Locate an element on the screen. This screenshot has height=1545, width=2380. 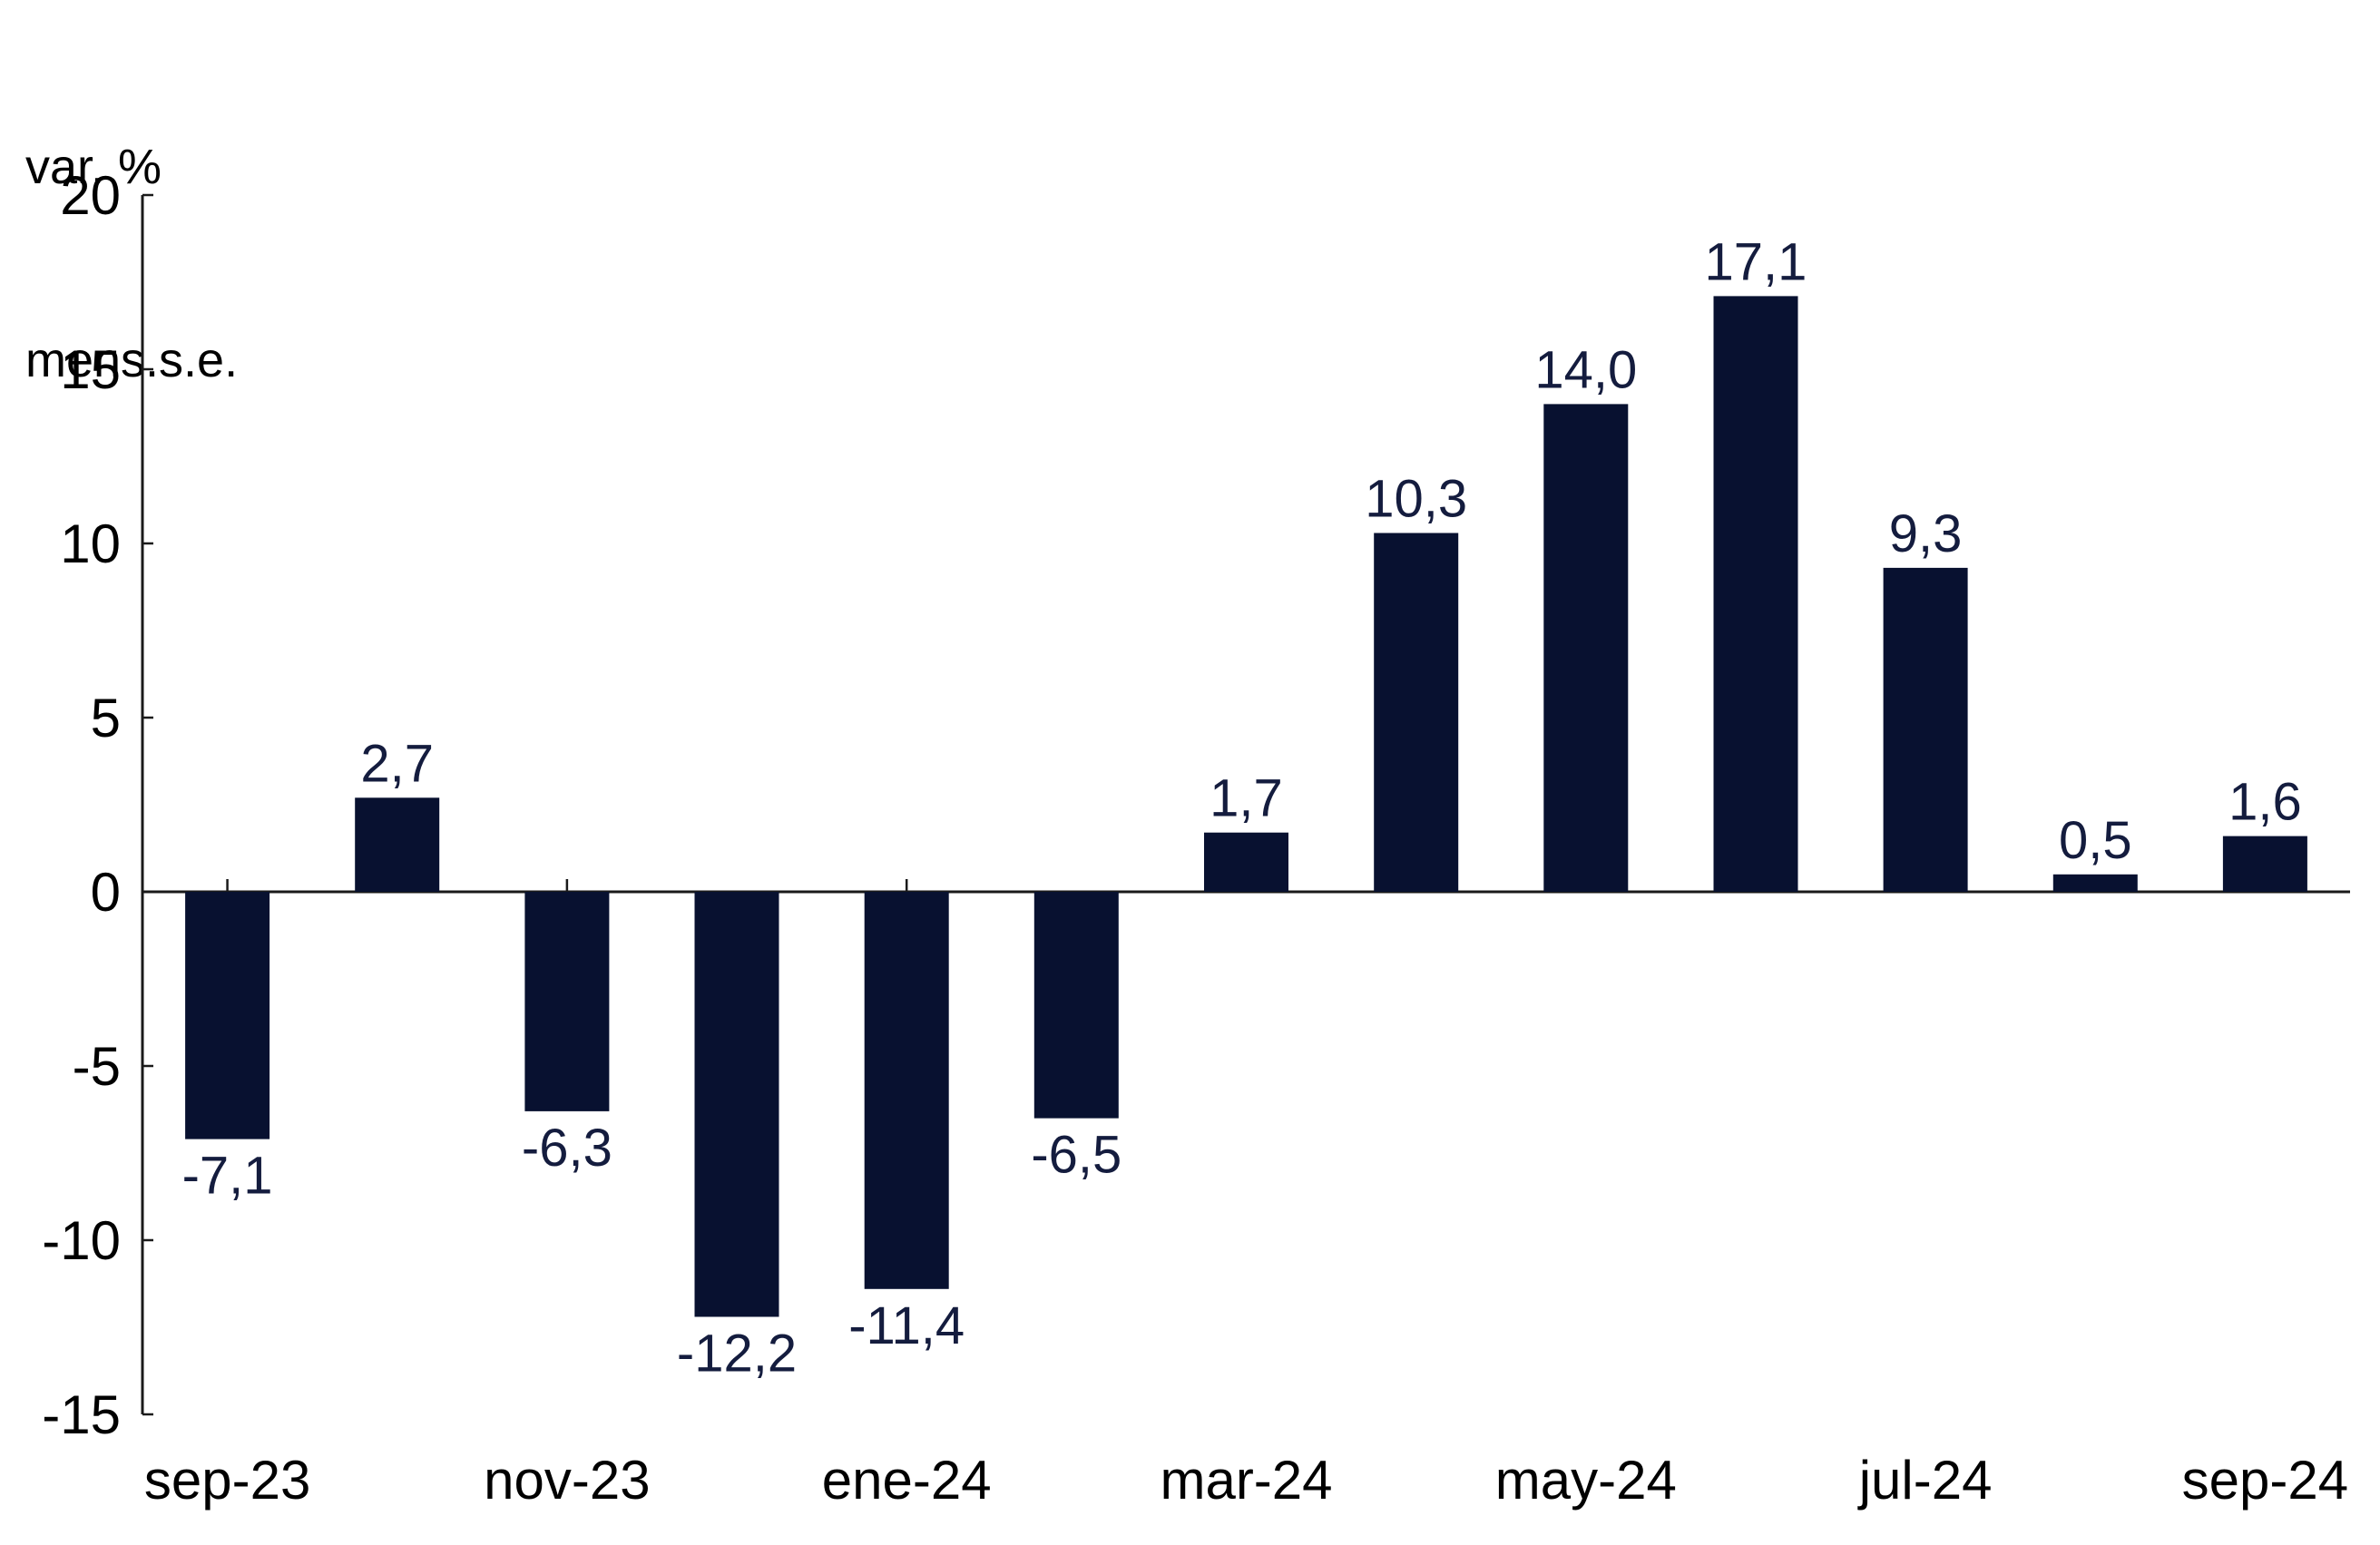
y-tick-label: 5 is located at coordinates (106, 718).